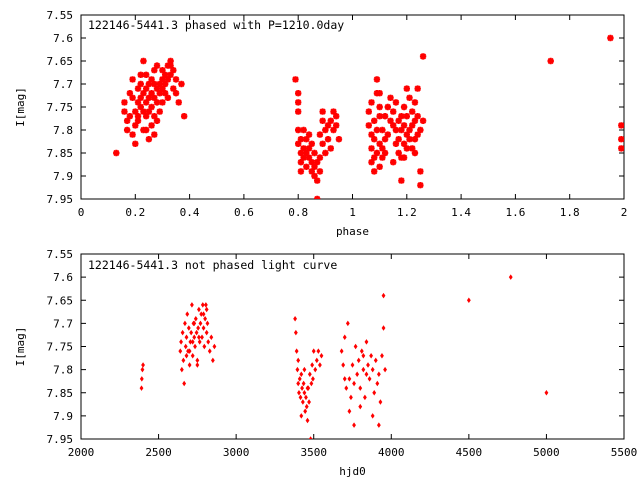 The image size is (640, 480). What do you see at coordinates (352, 471) in the screenshot?
I see `x-axis-label: hjd0` at bounding box center [352, 471].